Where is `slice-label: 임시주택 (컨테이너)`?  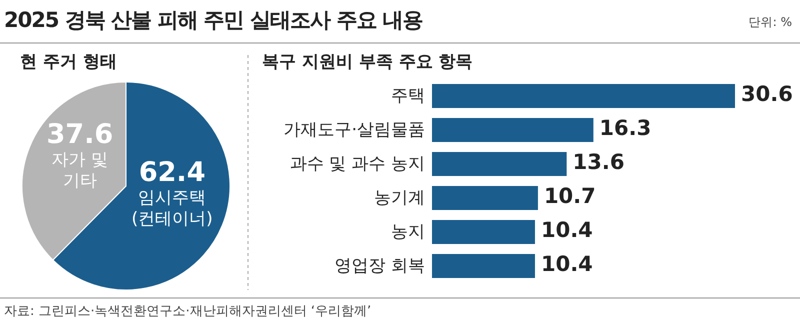 slice-label: 임시주택 (컨테이너) is located at coordinates (172, 209).